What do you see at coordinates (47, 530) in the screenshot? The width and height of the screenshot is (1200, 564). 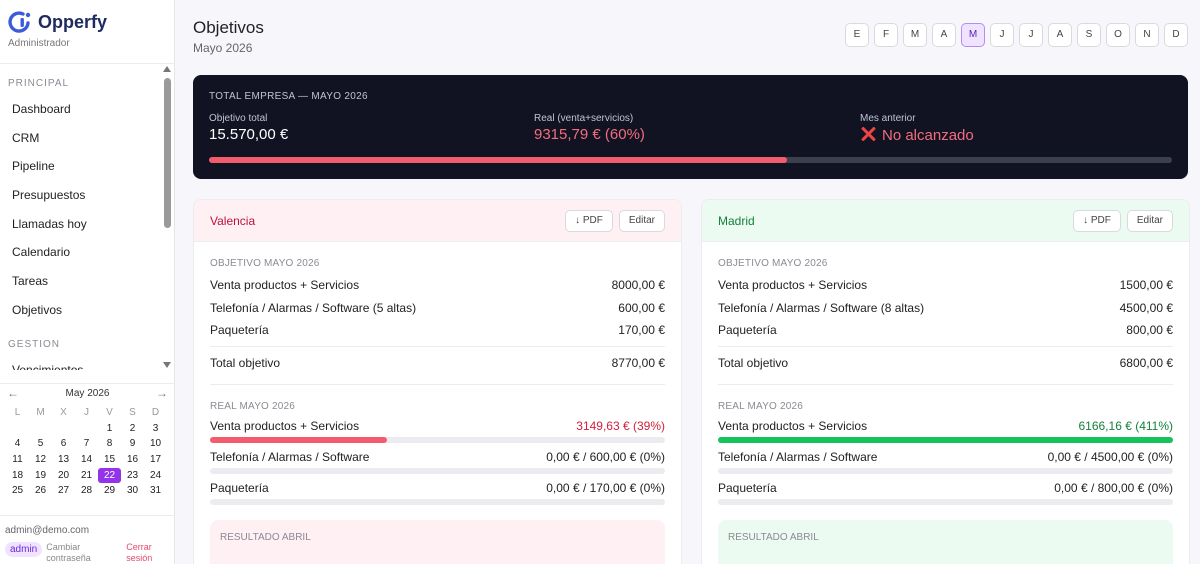 I see `user-email: admin@demo.com` at bounding box center [47, 530].